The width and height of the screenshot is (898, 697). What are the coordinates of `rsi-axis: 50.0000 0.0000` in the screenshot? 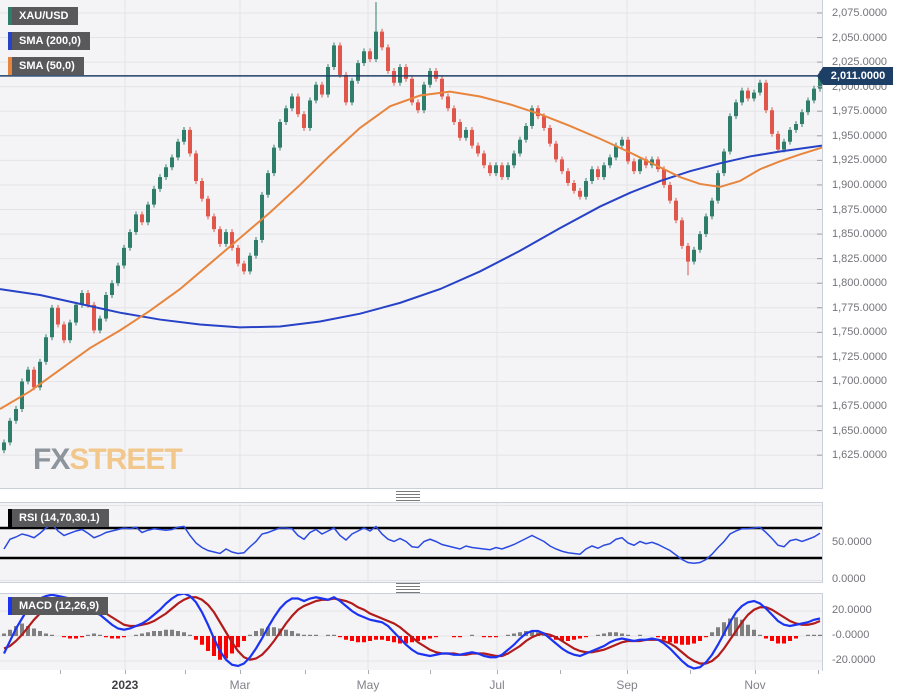 It's located at (860, 544).